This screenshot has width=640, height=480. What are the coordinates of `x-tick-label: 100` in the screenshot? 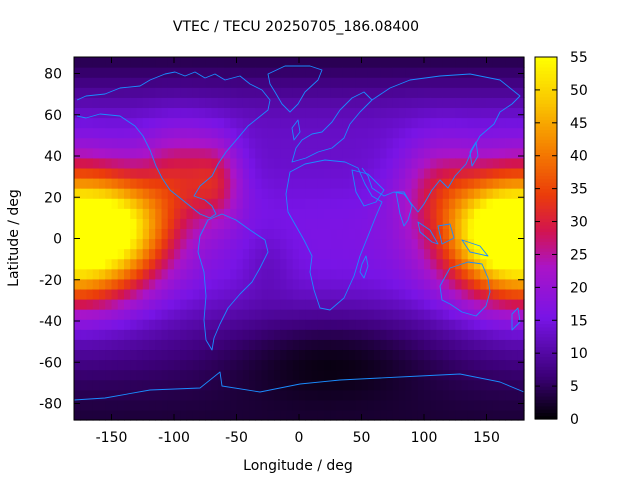 It's located at (424, 438).